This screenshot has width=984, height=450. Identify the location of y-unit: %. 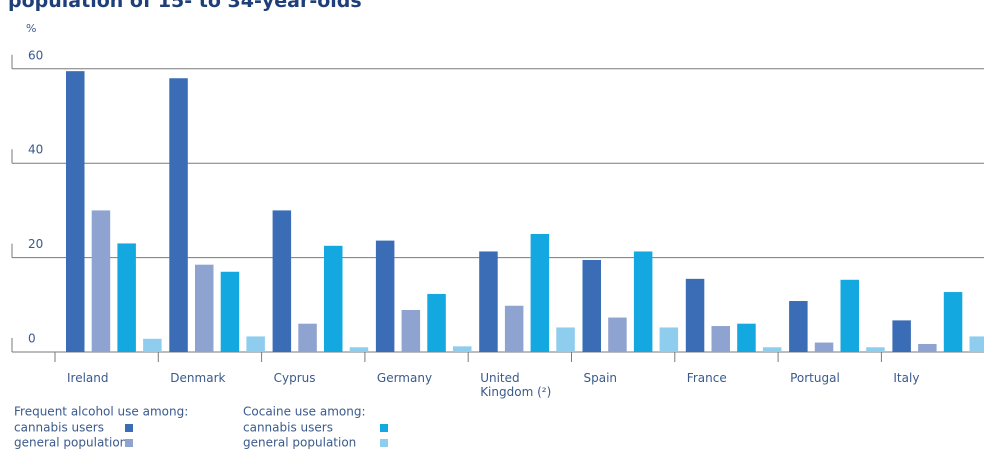
(31, 28).